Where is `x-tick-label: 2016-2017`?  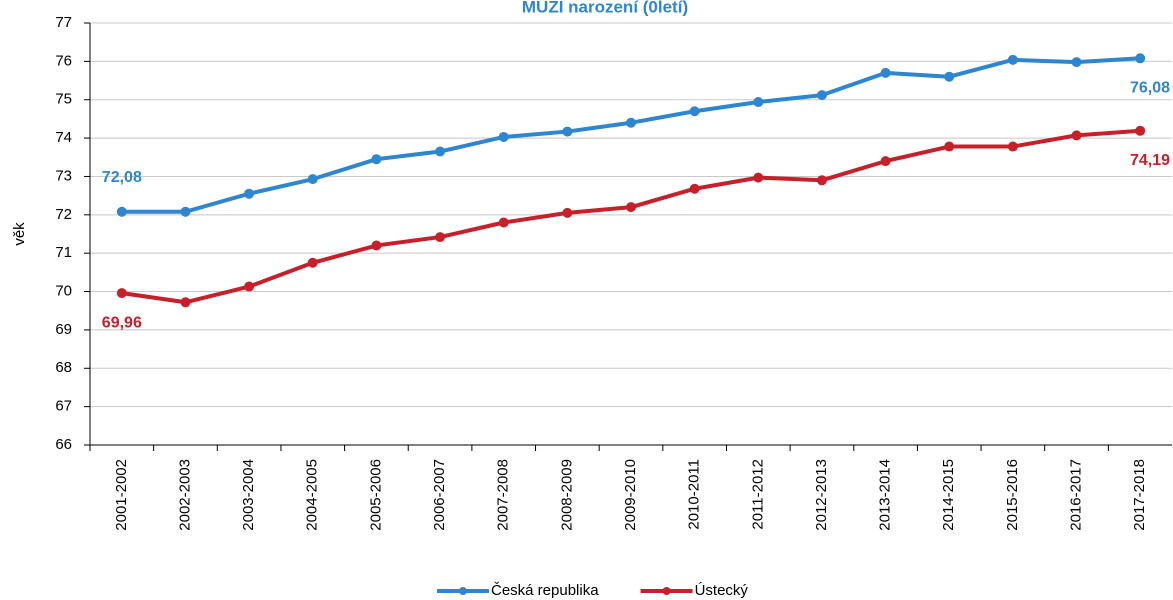
x-tick-label: 2016-2017 is located at coordinates (1075, 495).